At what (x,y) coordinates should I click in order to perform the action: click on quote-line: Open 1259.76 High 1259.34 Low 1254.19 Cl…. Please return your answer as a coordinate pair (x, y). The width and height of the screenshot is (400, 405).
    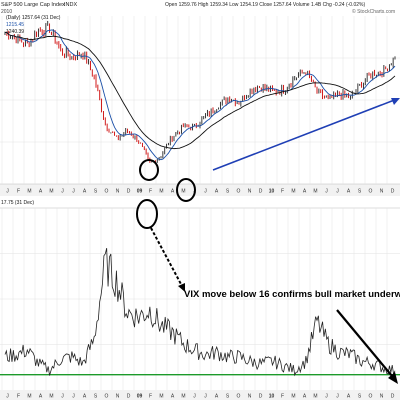
    Looking at the image, I should click on (265, 5).